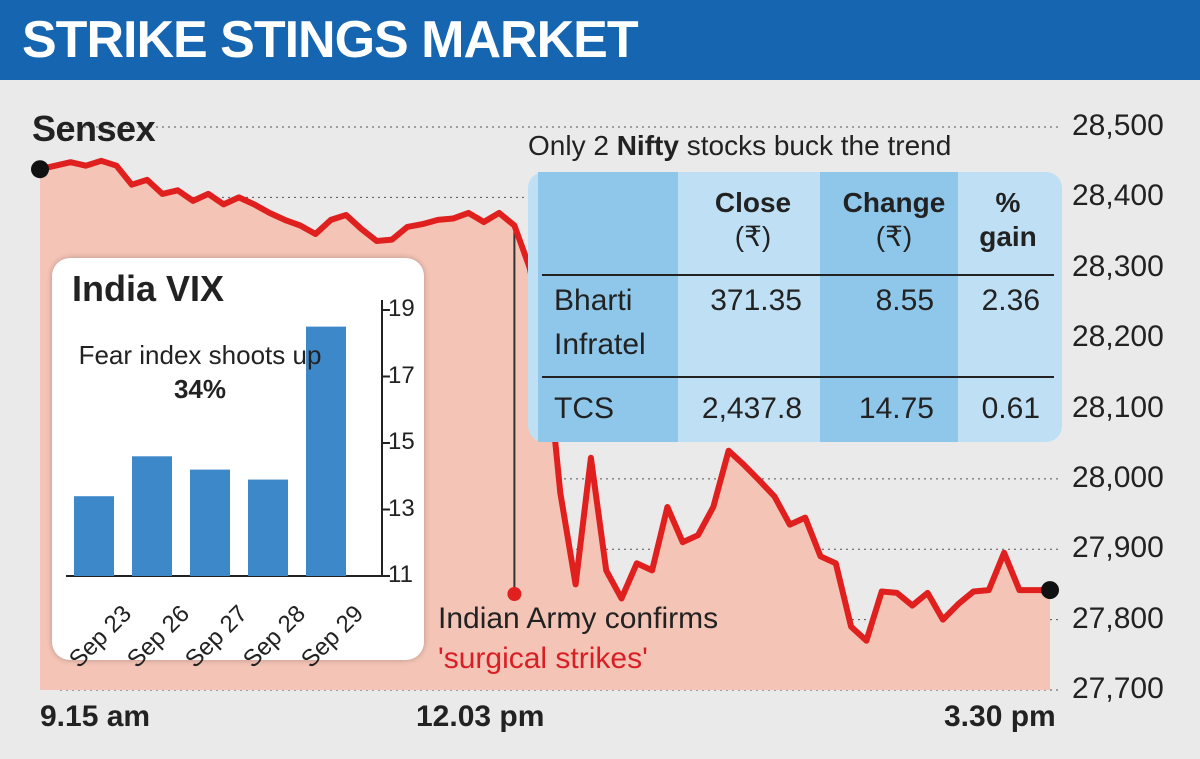  What do you see at coordinates (200, 389) in the screenshot?
I see `vix-subtitle-value: 34%` at bounding box center [200, 389].